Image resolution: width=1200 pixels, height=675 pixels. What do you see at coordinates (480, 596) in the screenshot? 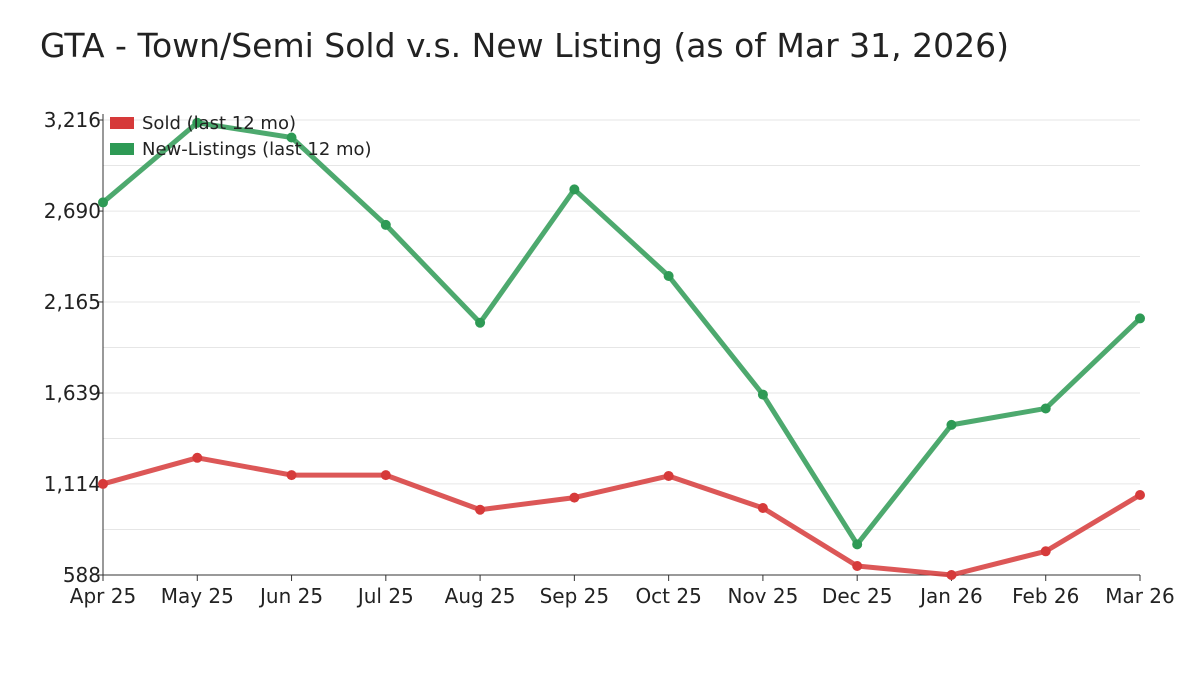
I see `x-tick-label: Aug 25` at bounding box center [480, 596].